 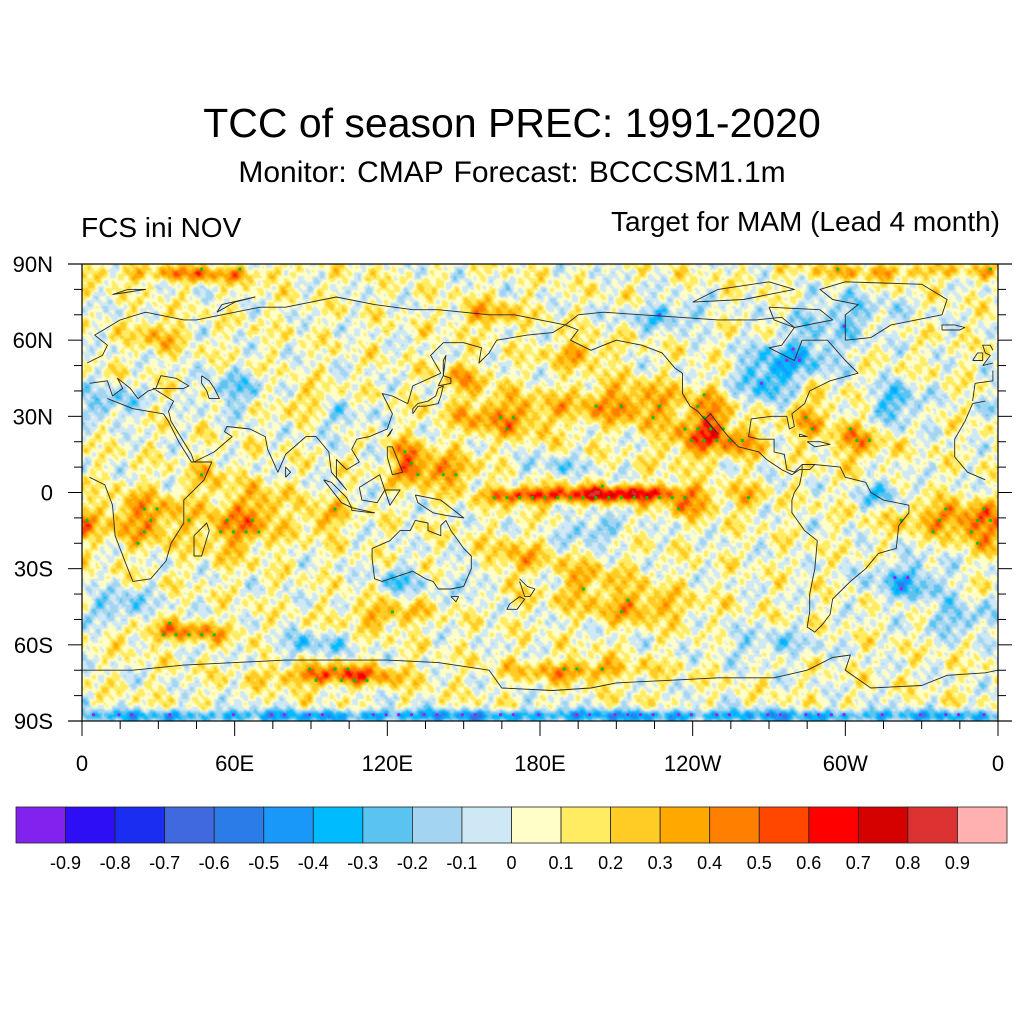 What do you see at coordinates (263, 863) in the screenshot?
I see `colorbar-level-label: -0.5` at bounding box center [263, 863].